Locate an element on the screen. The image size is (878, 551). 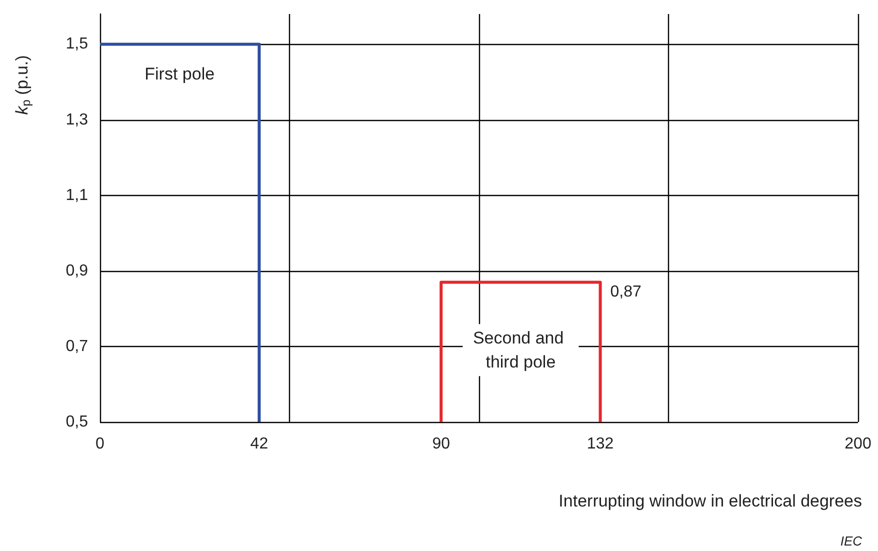
y-axis-title: kp (p.u.) is located at coordinates (22, 85).